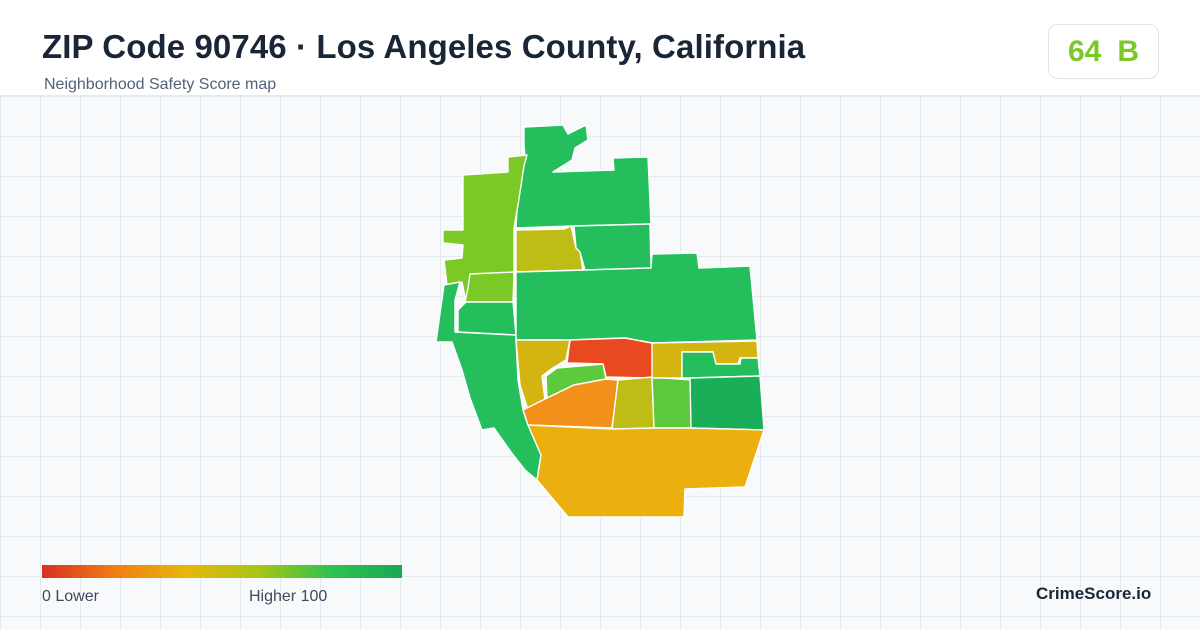 This screenshot has width=1200, height=630. Describe the element at coordinates (612, 247) in the screenshot. I see `map-region-mid-north` at that location.